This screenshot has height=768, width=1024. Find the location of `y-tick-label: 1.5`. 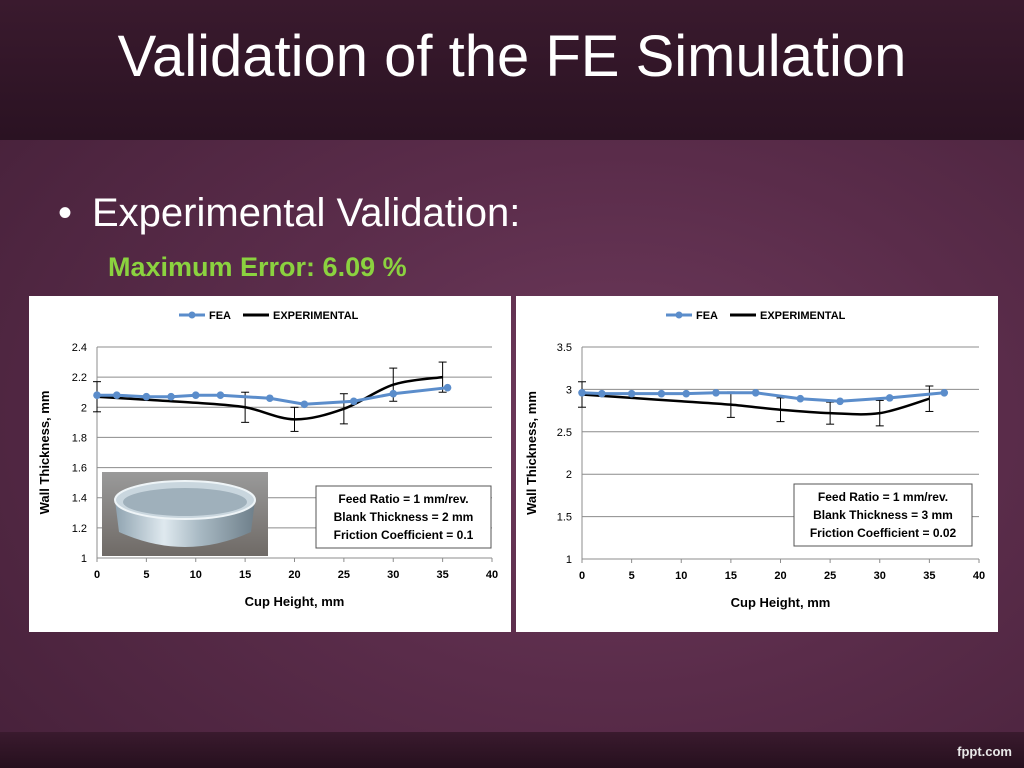

y-tick-label: 1.5 is located at coordinates (564, 518).